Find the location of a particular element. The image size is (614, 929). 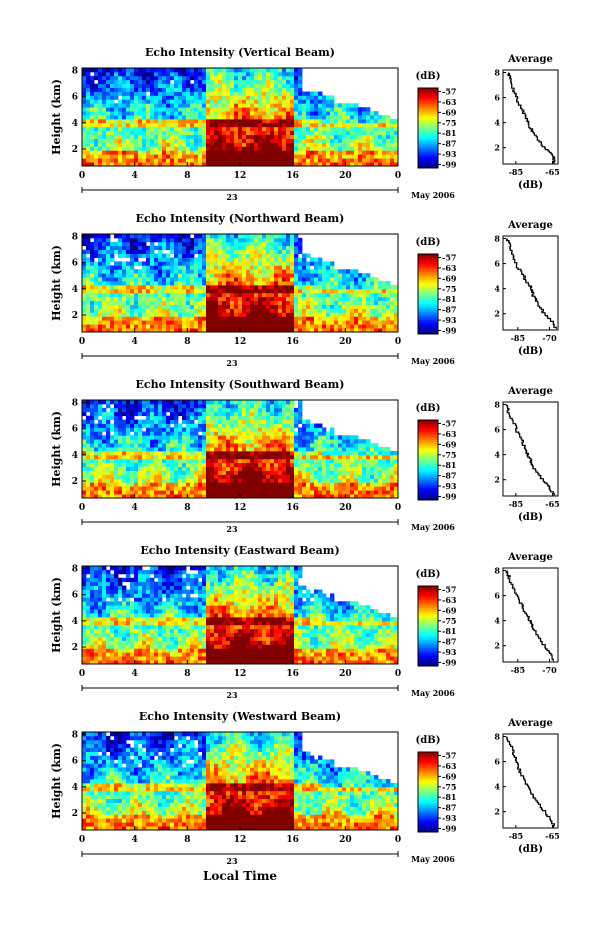

panel-title: Echo Intensity (Southward Beam) is located at coordinates (240, 384).